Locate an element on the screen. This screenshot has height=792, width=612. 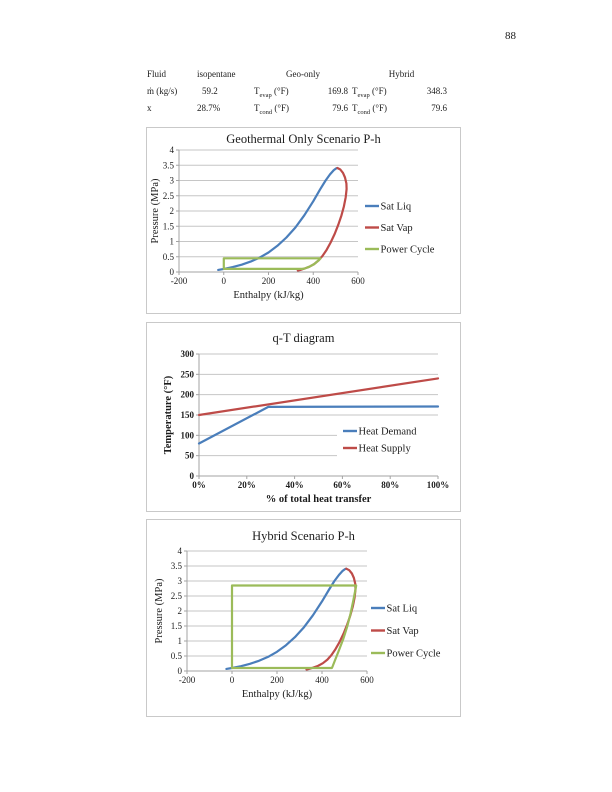
page-number: 88 is located at coordinates (510, 36).